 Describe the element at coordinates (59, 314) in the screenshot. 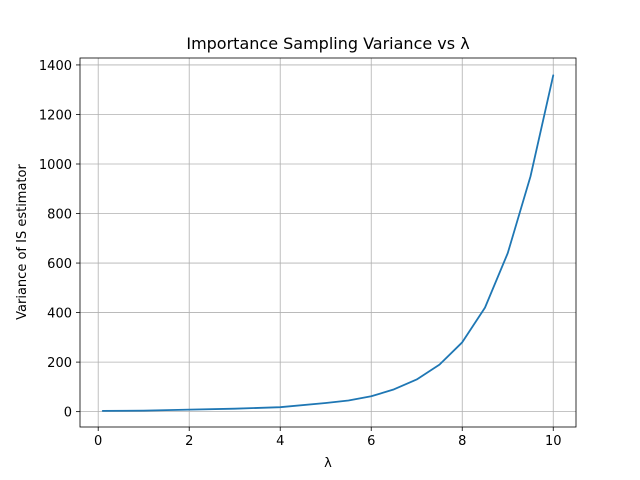

I see `y-tick-label: 400` at that location.